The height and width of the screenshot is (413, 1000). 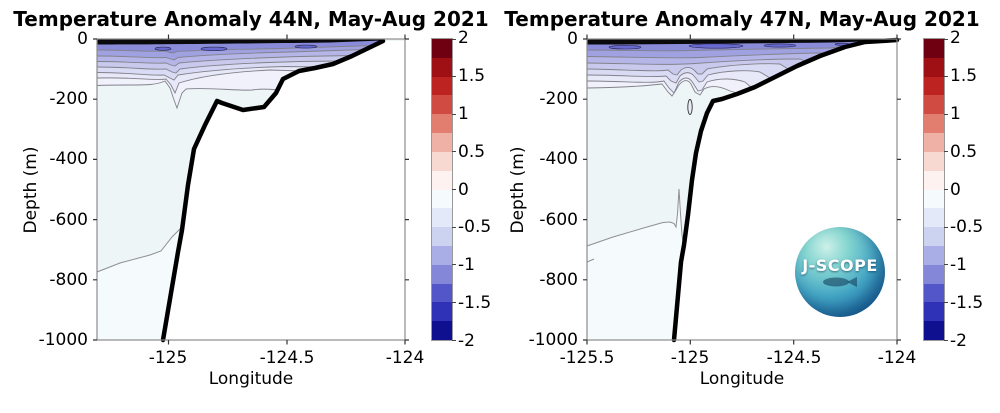 I want to click on jscope-logo: J-SCOPE, so click(x=840, y=272).